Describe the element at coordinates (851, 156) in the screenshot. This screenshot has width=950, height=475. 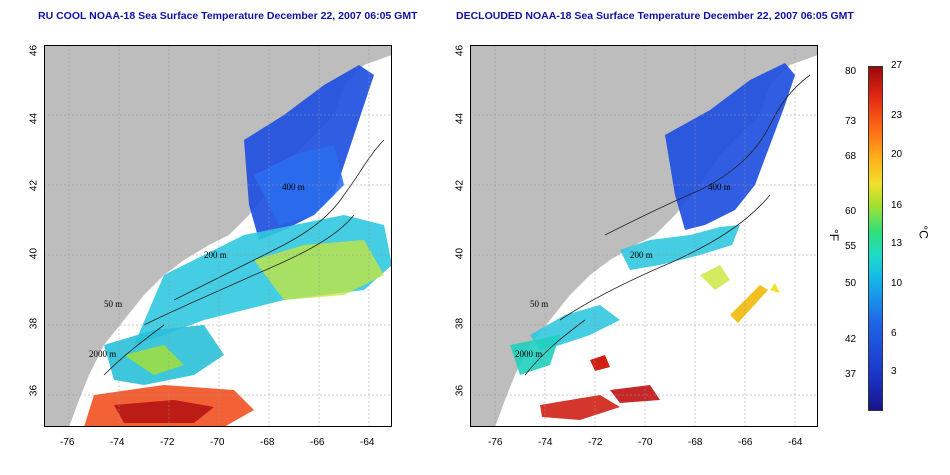
I see `fahrenheit-tick: 68` at that location.